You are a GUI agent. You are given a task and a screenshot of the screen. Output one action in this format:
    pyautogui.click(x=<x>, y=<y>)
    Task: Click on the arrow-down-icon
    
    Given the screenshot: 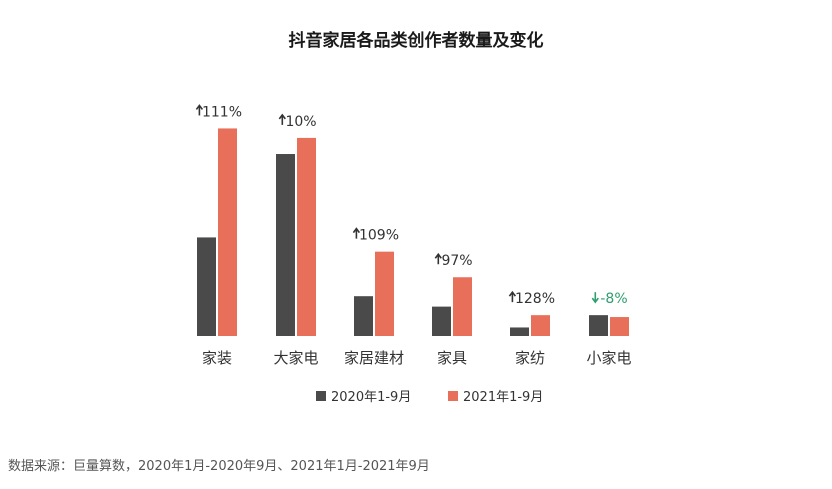 What is the action you would take?
    pyautogui.click(x=595, y=298)
    